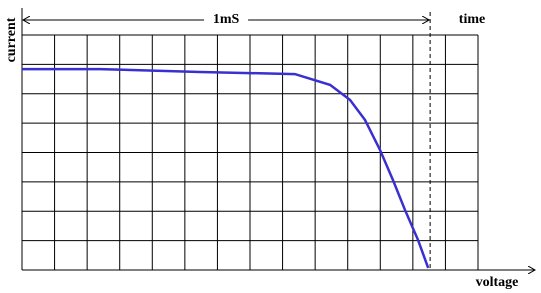 The height and width of the screenshot is (293, 541). What do you see at coordinates (497, 282) in the screenshot?
I see `x-axis-label: voltage` at bounding box center [497, 282].